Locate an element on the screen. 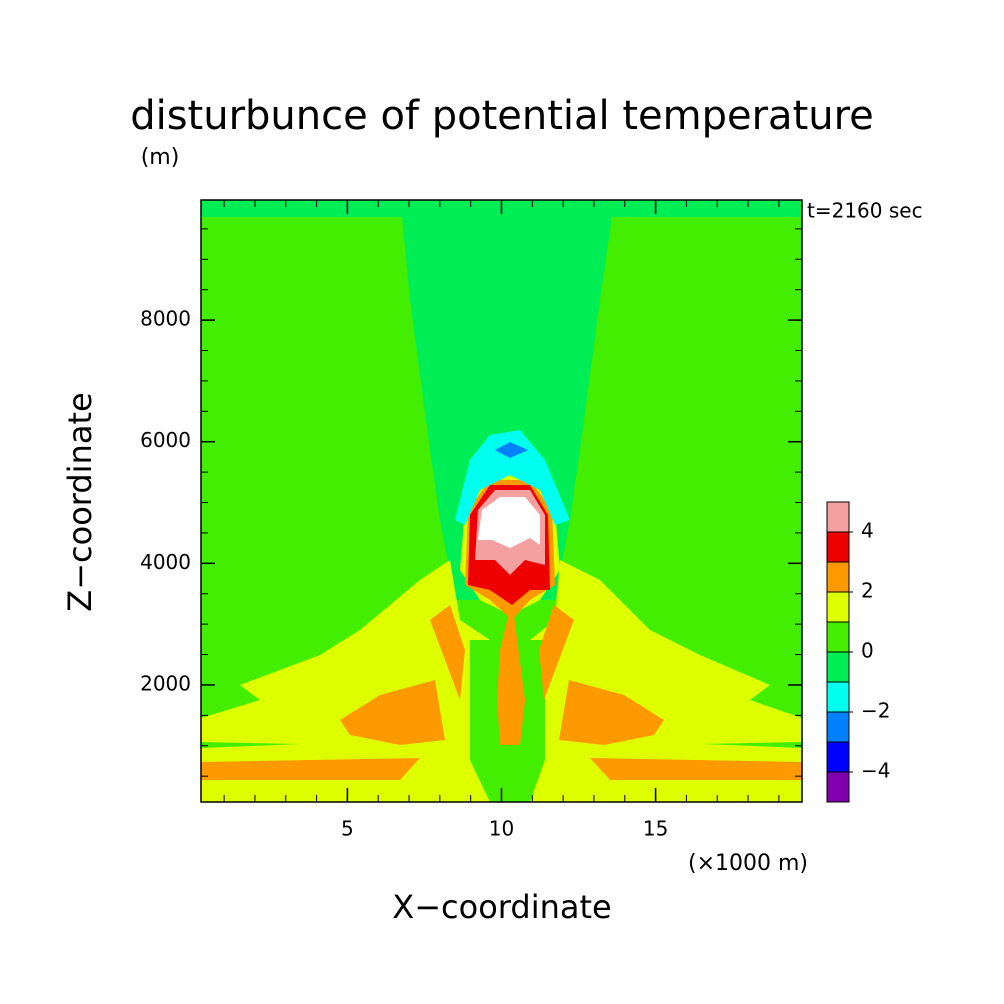 This screenshot has height=1004, width=1004. colorbar-tick-label: 2 is located at coordinates (867, 591).